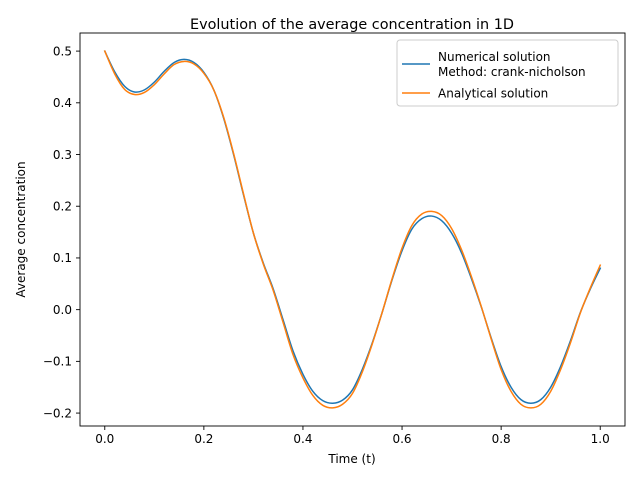  I want to click on y-tick-label: −0.1, so click(57, 362).